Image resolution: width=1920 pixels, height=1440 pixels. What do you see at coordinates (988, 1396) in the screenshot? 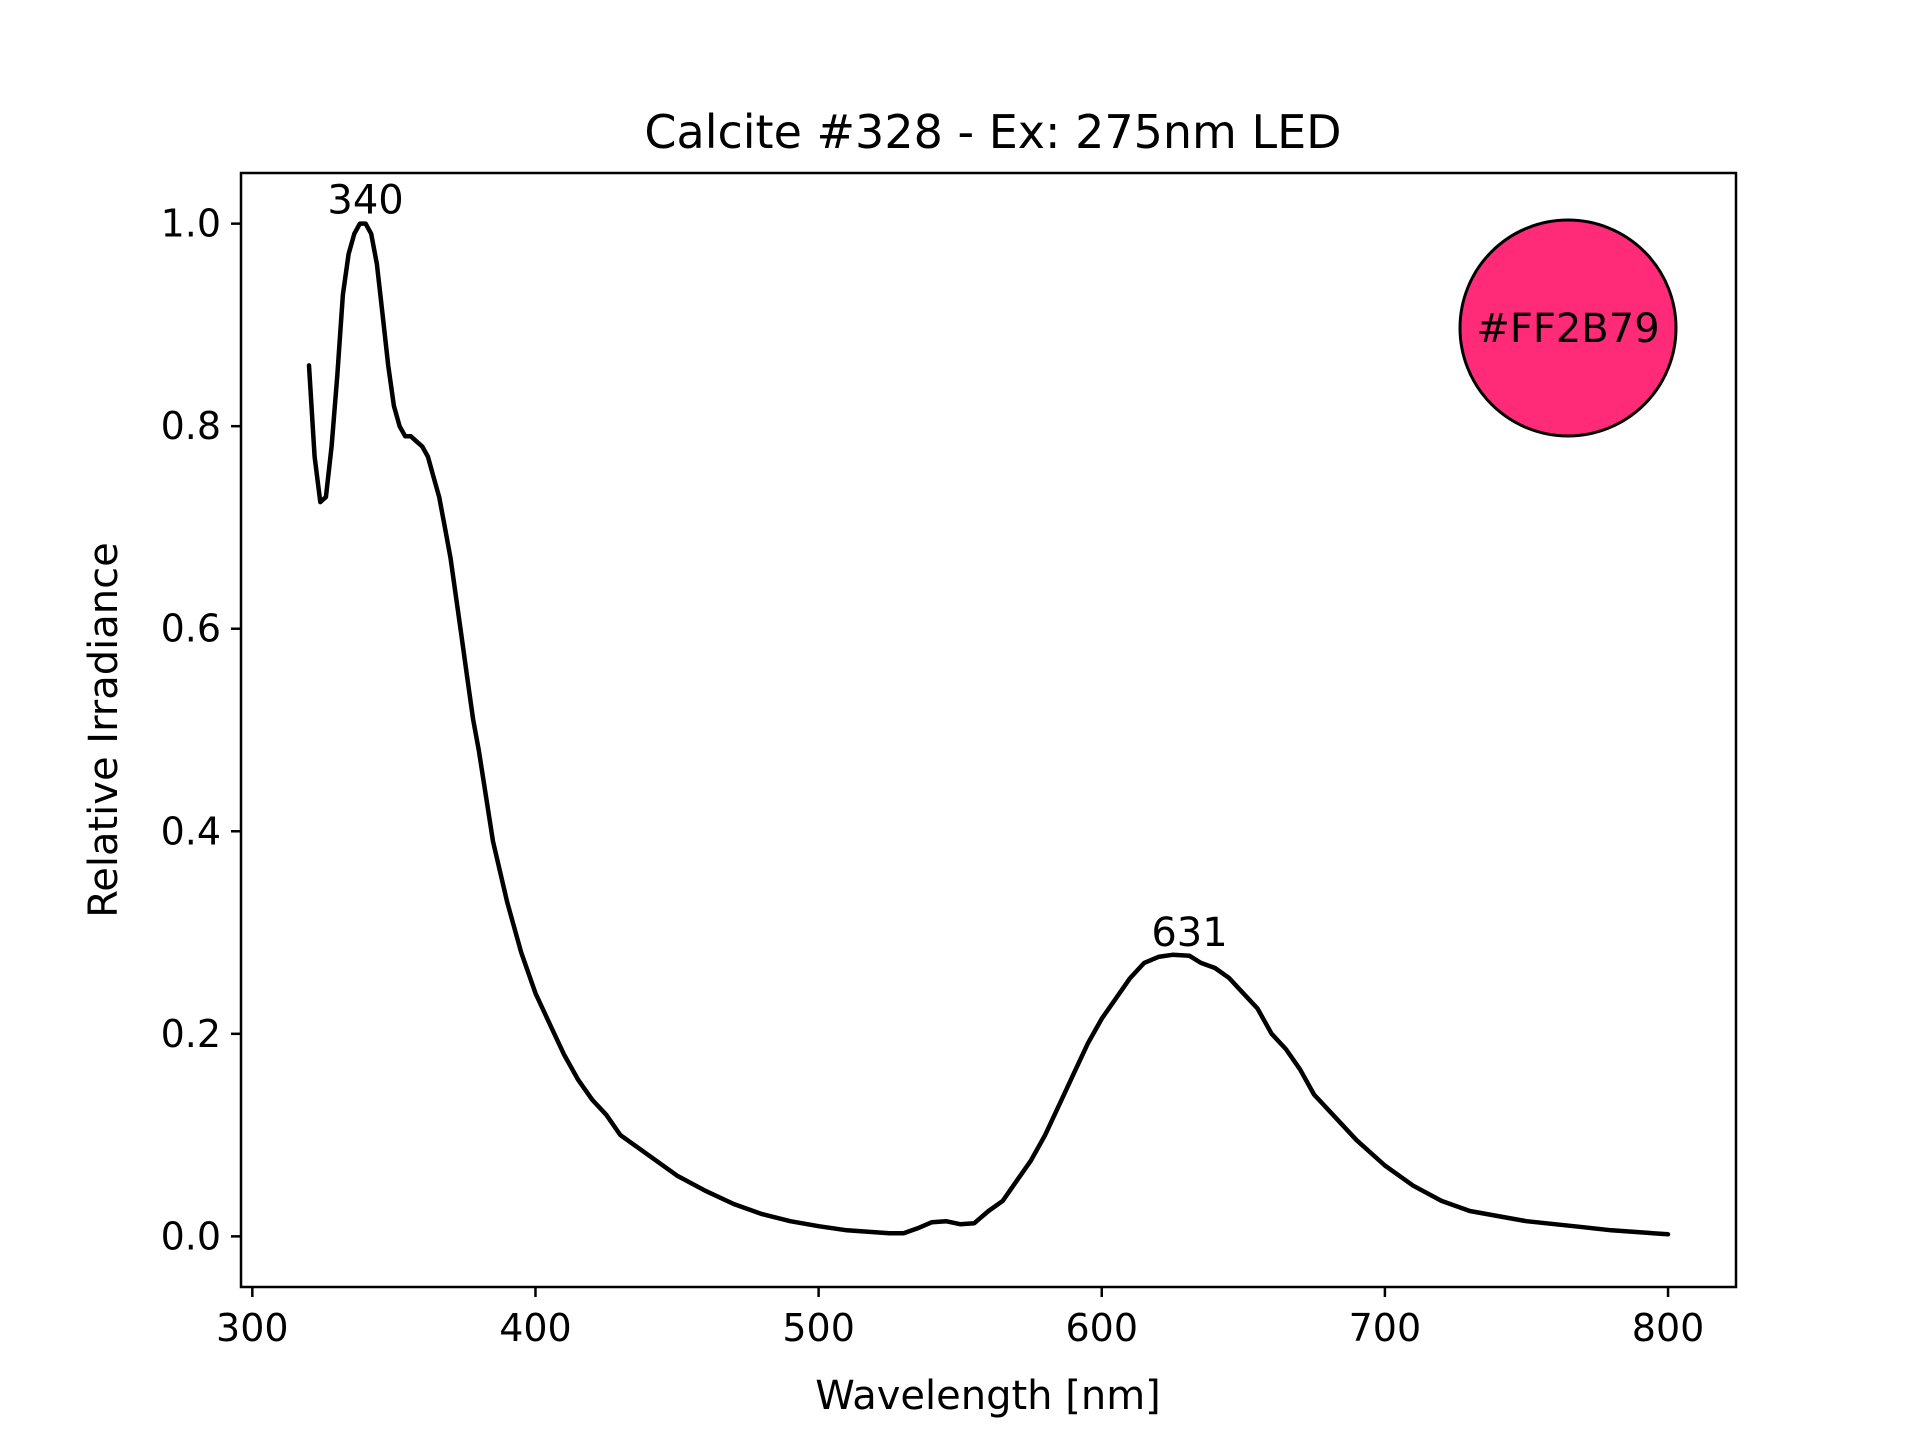
I see `x-axis-label: Wavelength [nm]` at bounding box center [988, 1396].